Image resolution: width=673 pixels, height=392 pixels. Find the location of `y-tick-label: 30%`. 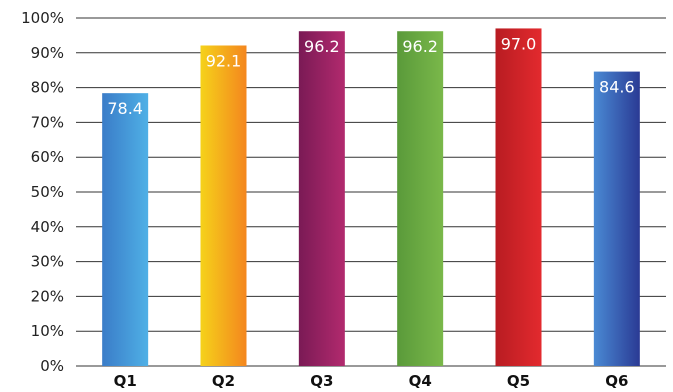

y-tick-label: 30% is located at coordinates (47, 262).